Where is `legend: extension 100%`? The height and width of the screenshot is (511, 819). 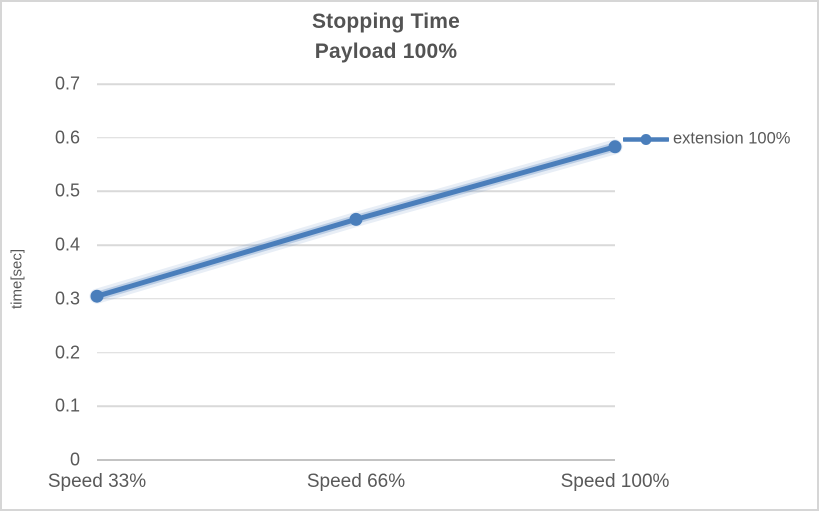 legend: extension 100% is located at coordinates (706, 139).